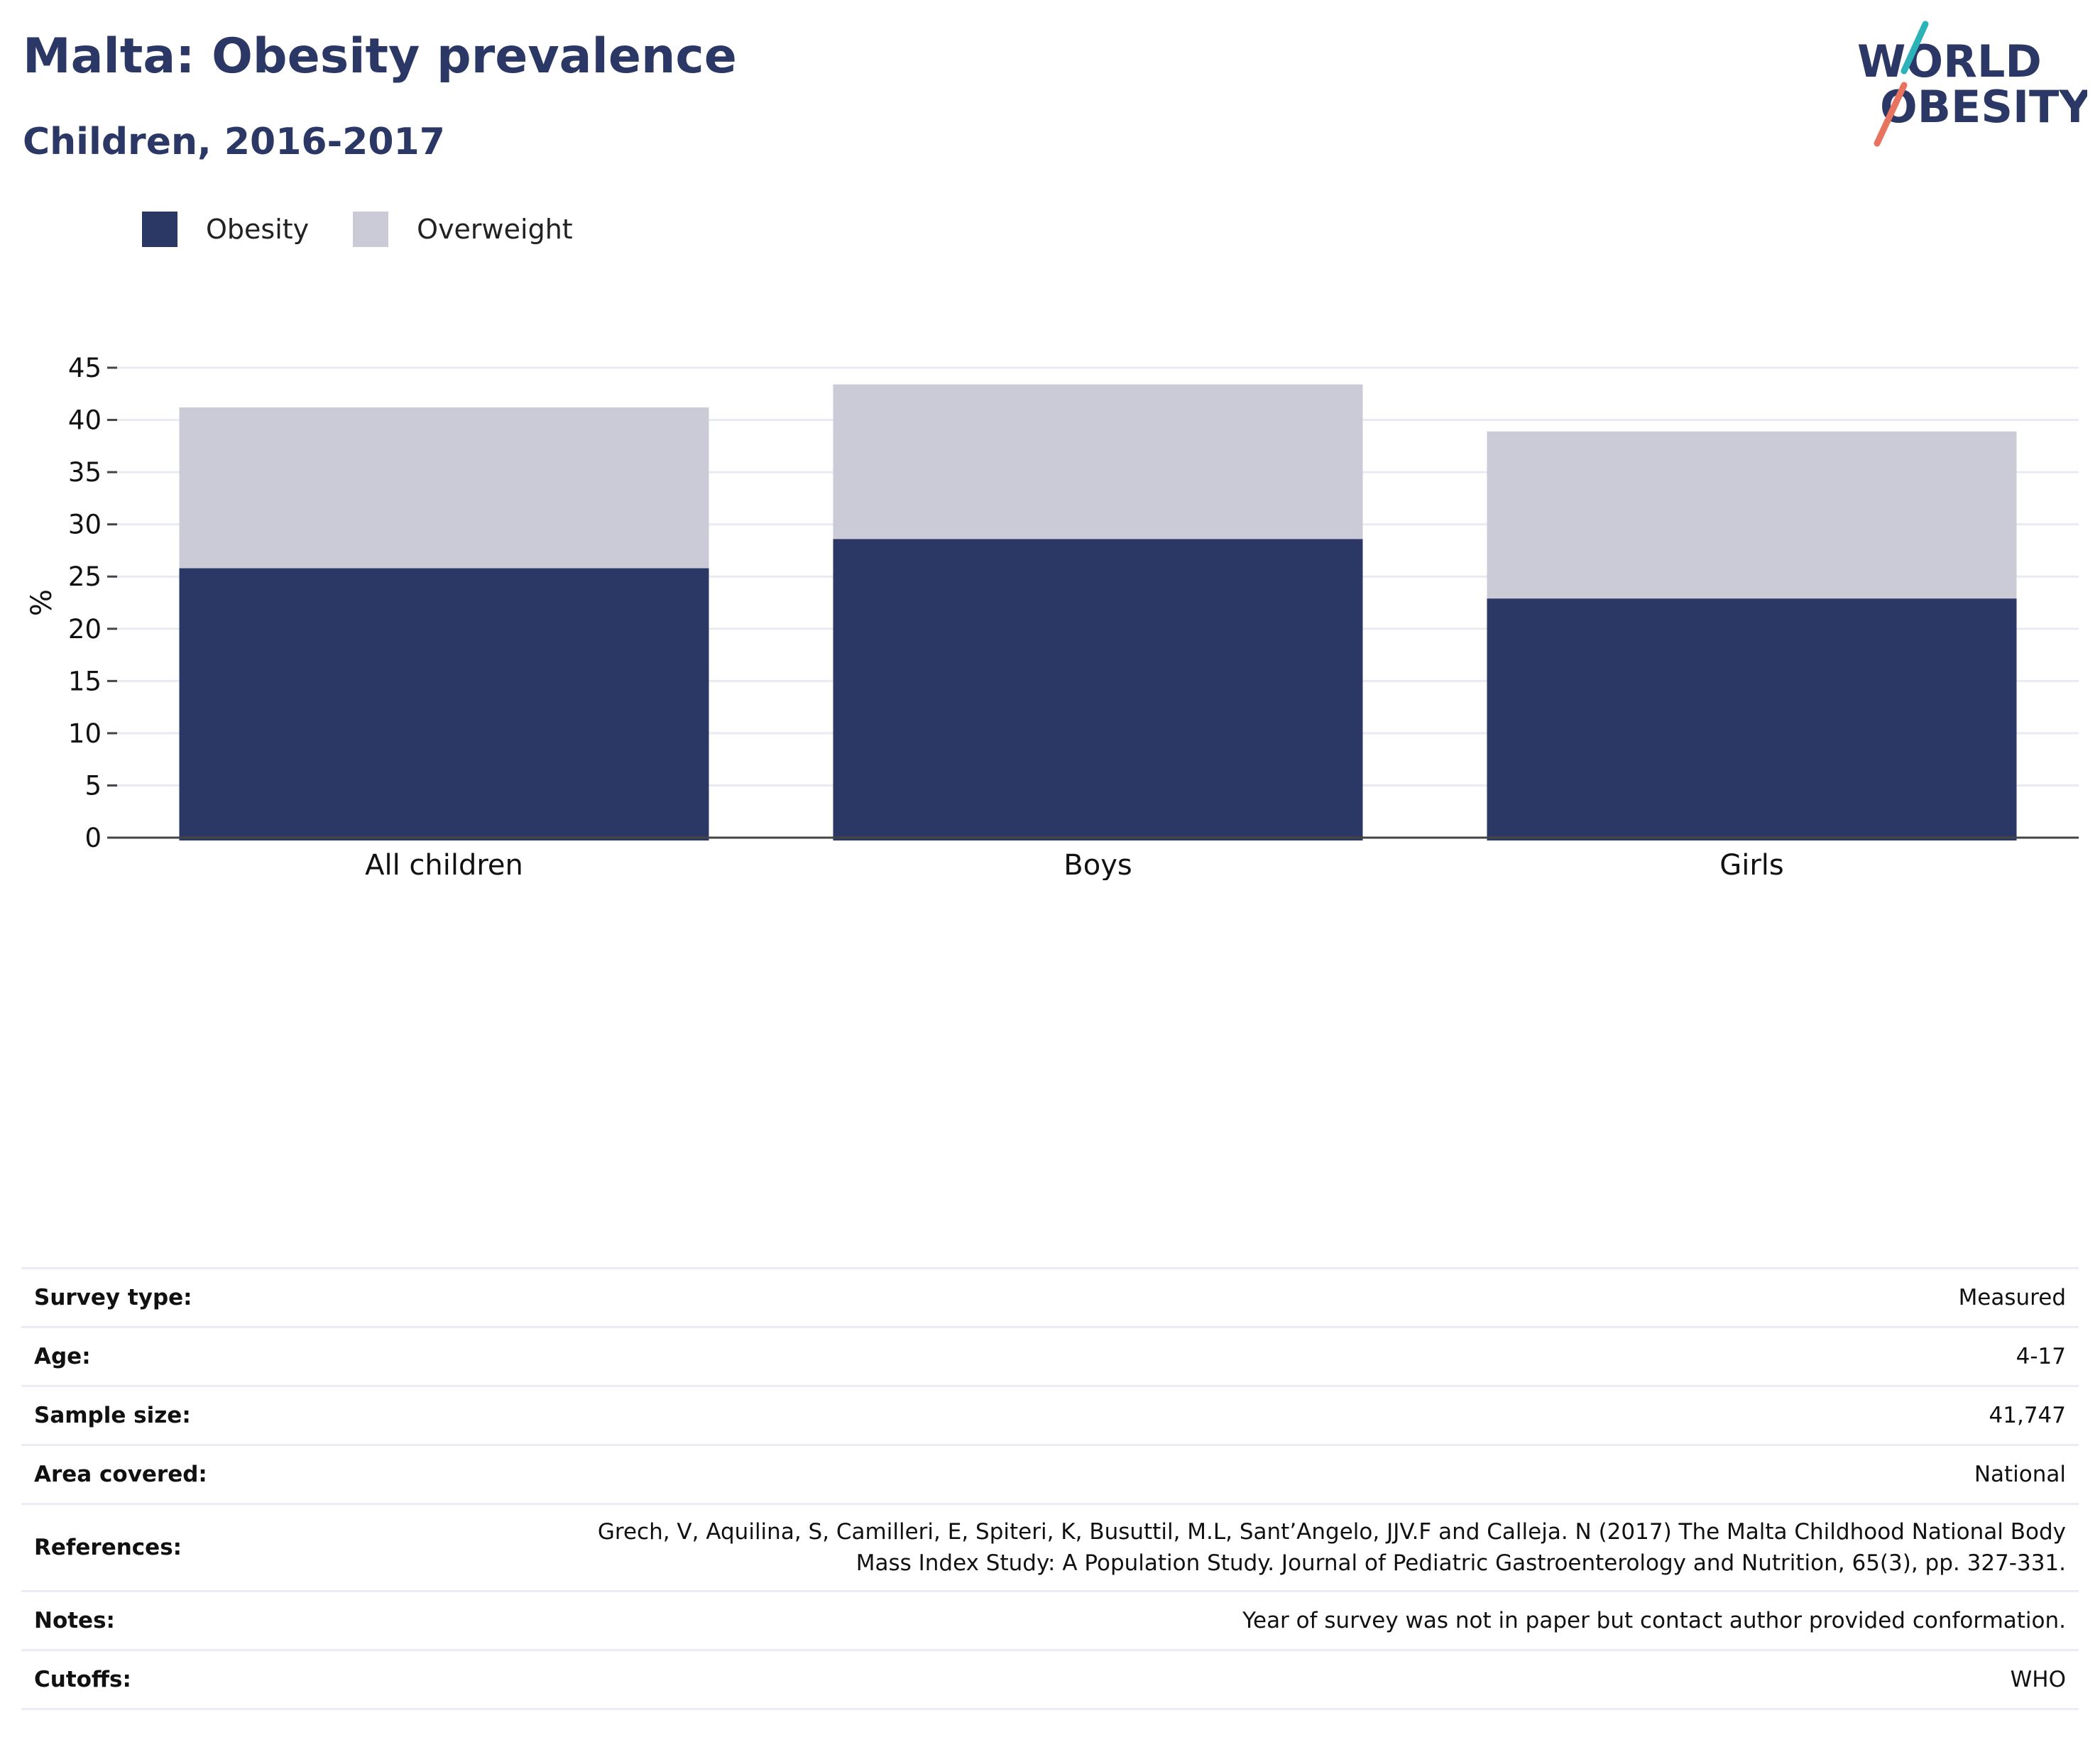 Image resolution: width=2100 pixels, height=1747 pixels. Describe the element at coordinates (211, 1415) in the screenshot. I see `sample-size-label: Sample size:` at that location.